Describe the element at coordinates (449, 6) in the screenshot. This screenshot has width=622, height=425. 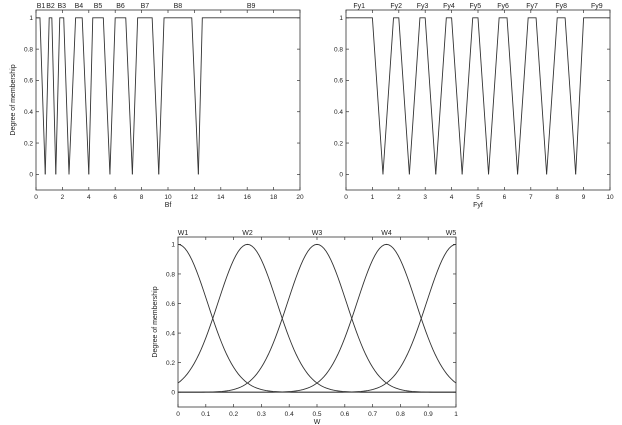
I see `membership-label-fy4: Fy4` at that location.